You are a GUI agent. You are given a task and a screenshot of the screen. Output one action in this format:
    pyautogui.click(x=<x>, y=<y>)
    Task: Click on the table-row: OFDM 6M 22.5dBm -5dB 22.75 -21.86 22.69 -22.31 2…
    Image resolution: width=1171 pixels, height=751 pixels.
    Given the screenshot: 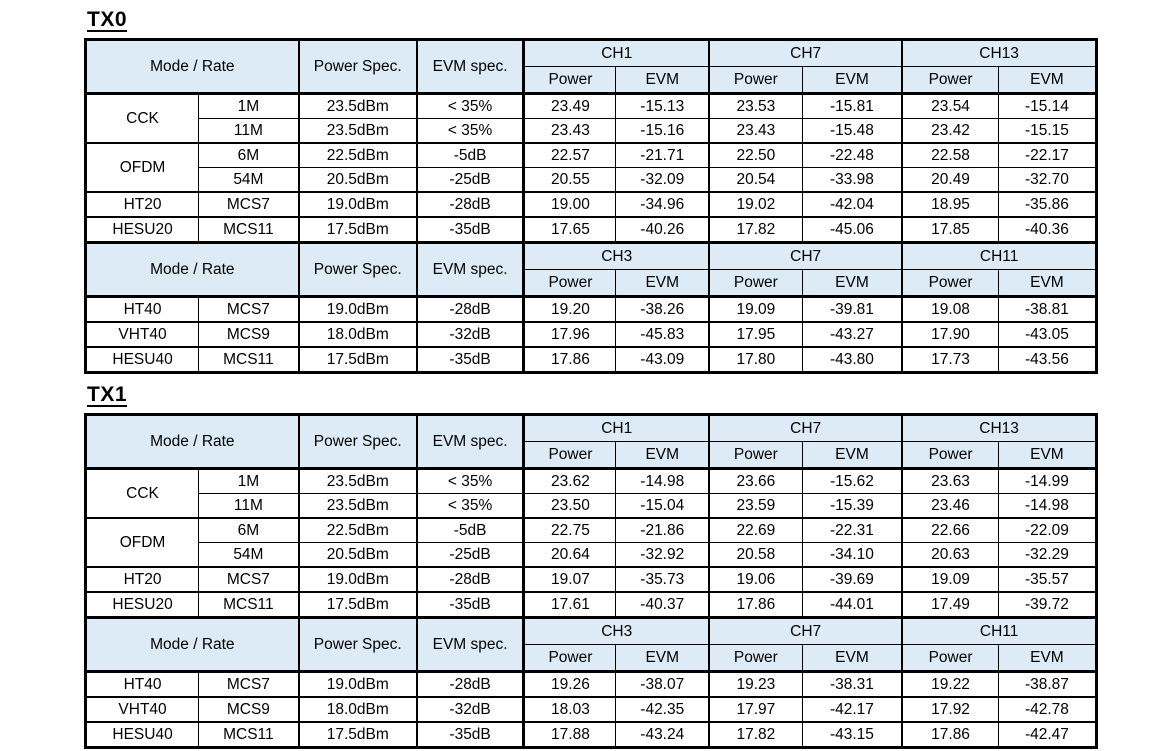 What is the action you would take?
    pyautogui.click(x=591, y=542)
    